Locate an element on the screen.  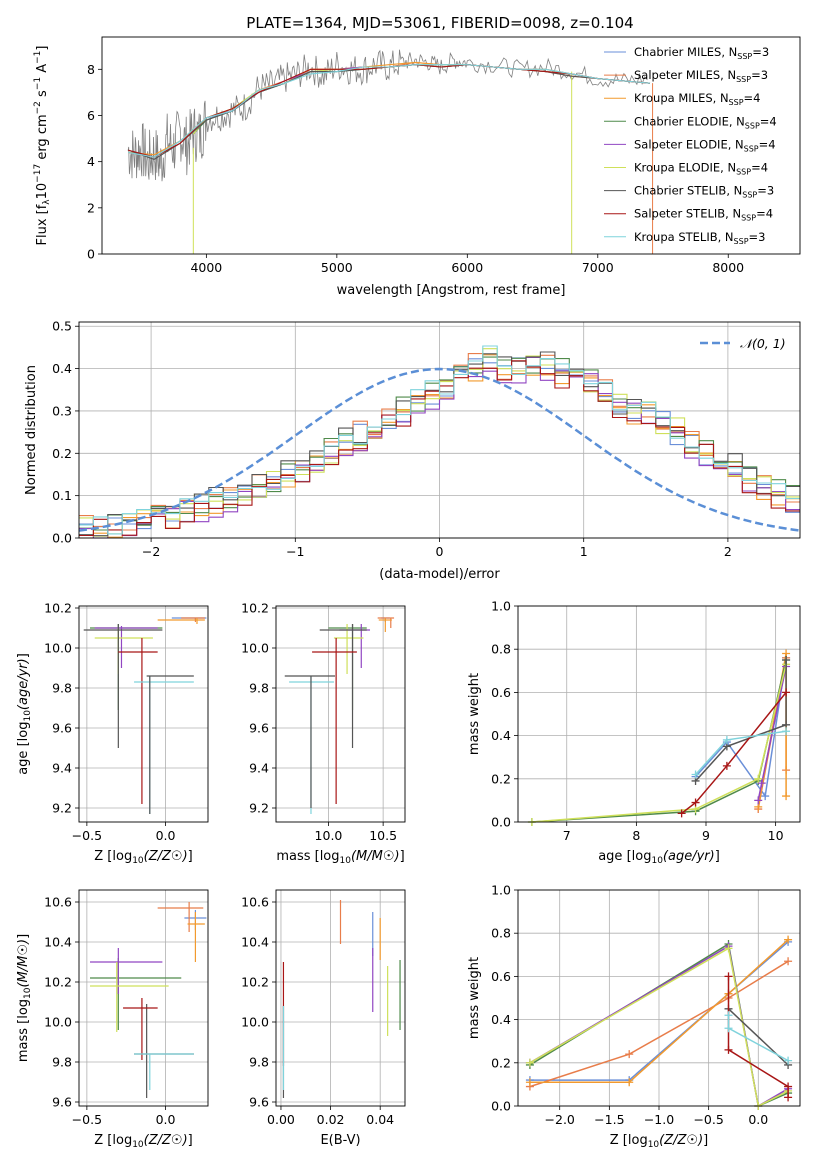
y-axis-label: mass [log10(M/M☉)] is located at coordinates (24, 998).